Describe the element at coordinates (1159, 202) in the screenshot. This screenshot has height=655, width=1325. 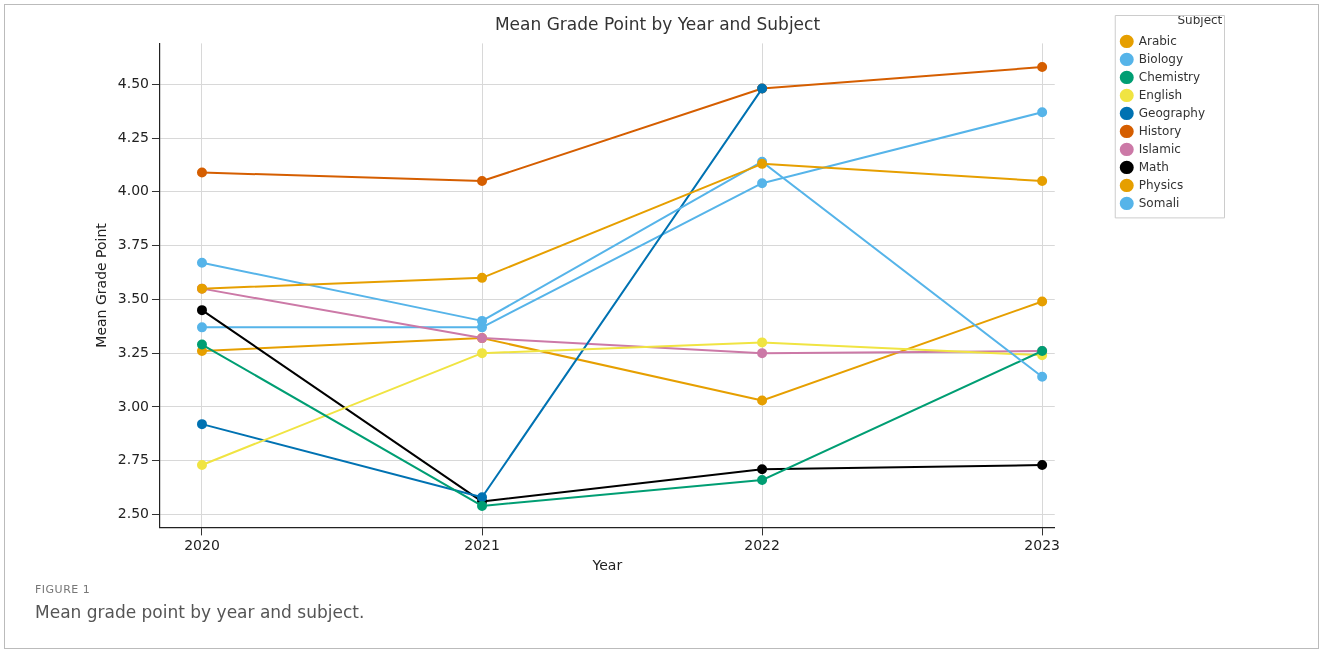
I see `legend-label: Somali` at that location.